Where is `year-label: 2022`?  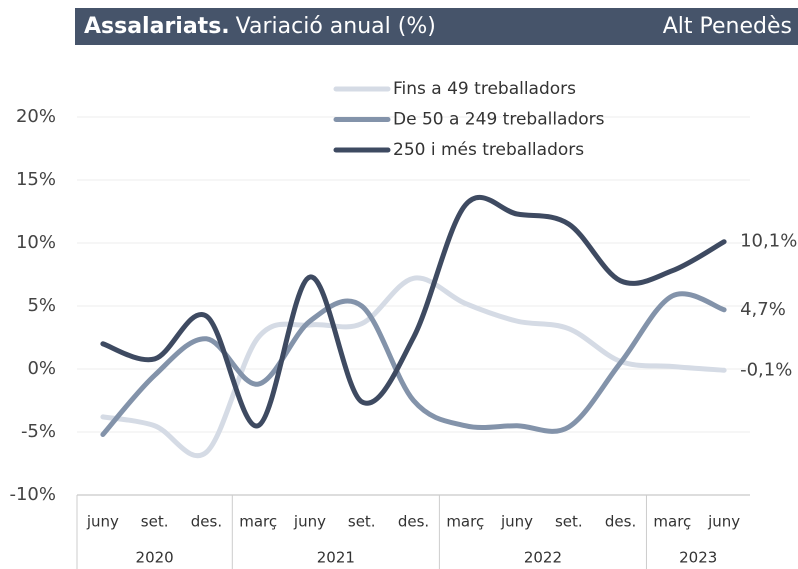 year-label: 2022 is located at coordinates (543, 558).